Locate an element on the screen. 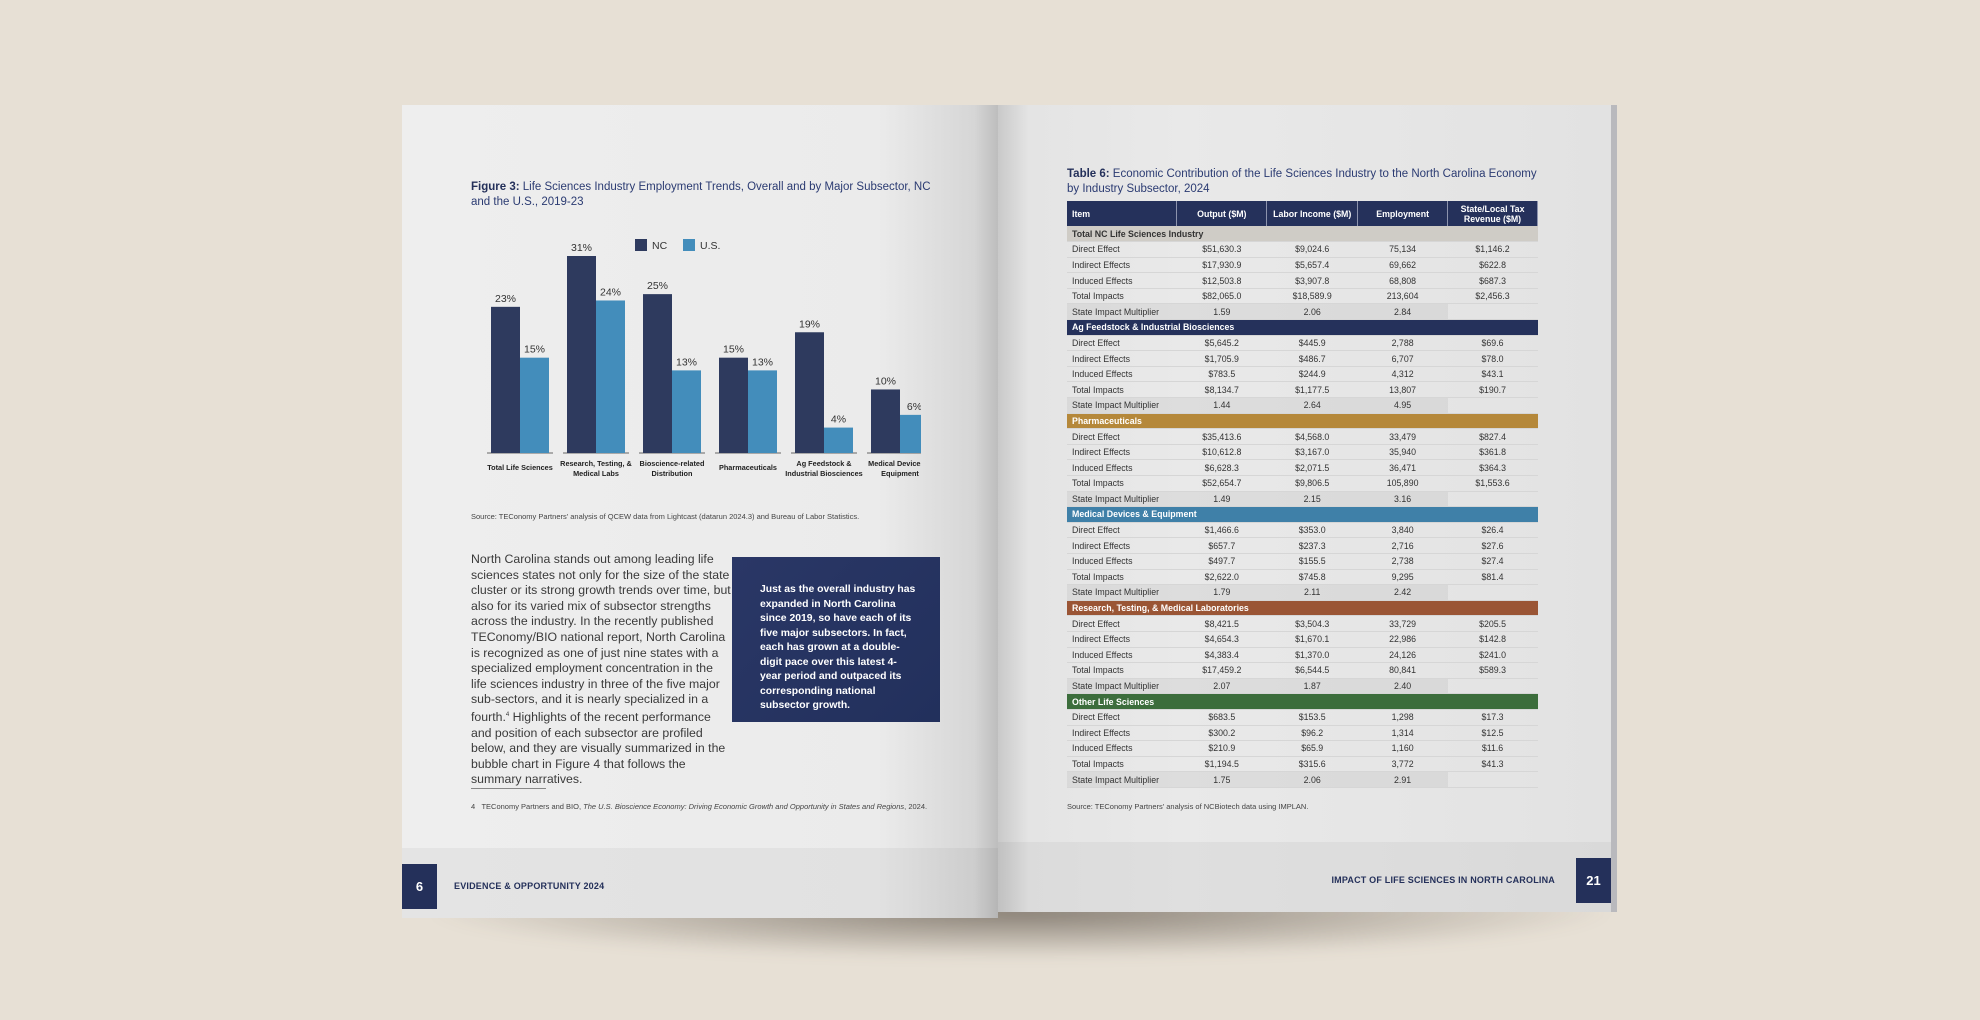 This screenshot has height=1020, width=1980. data-label: 31% is located at coordinates (581, 248).